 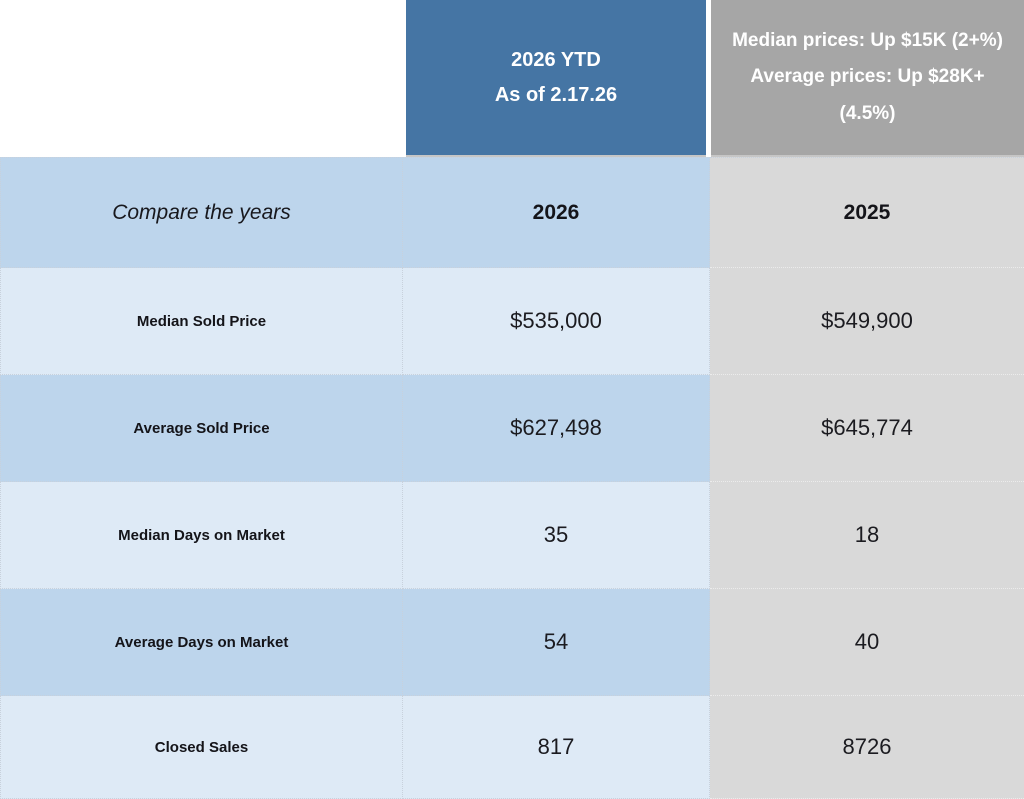 What do you see at coordinates (201, 321) in the screenshot?
I see `metric-label-median-sold-price: Median Sold Price` at bounding box center [201, 321].